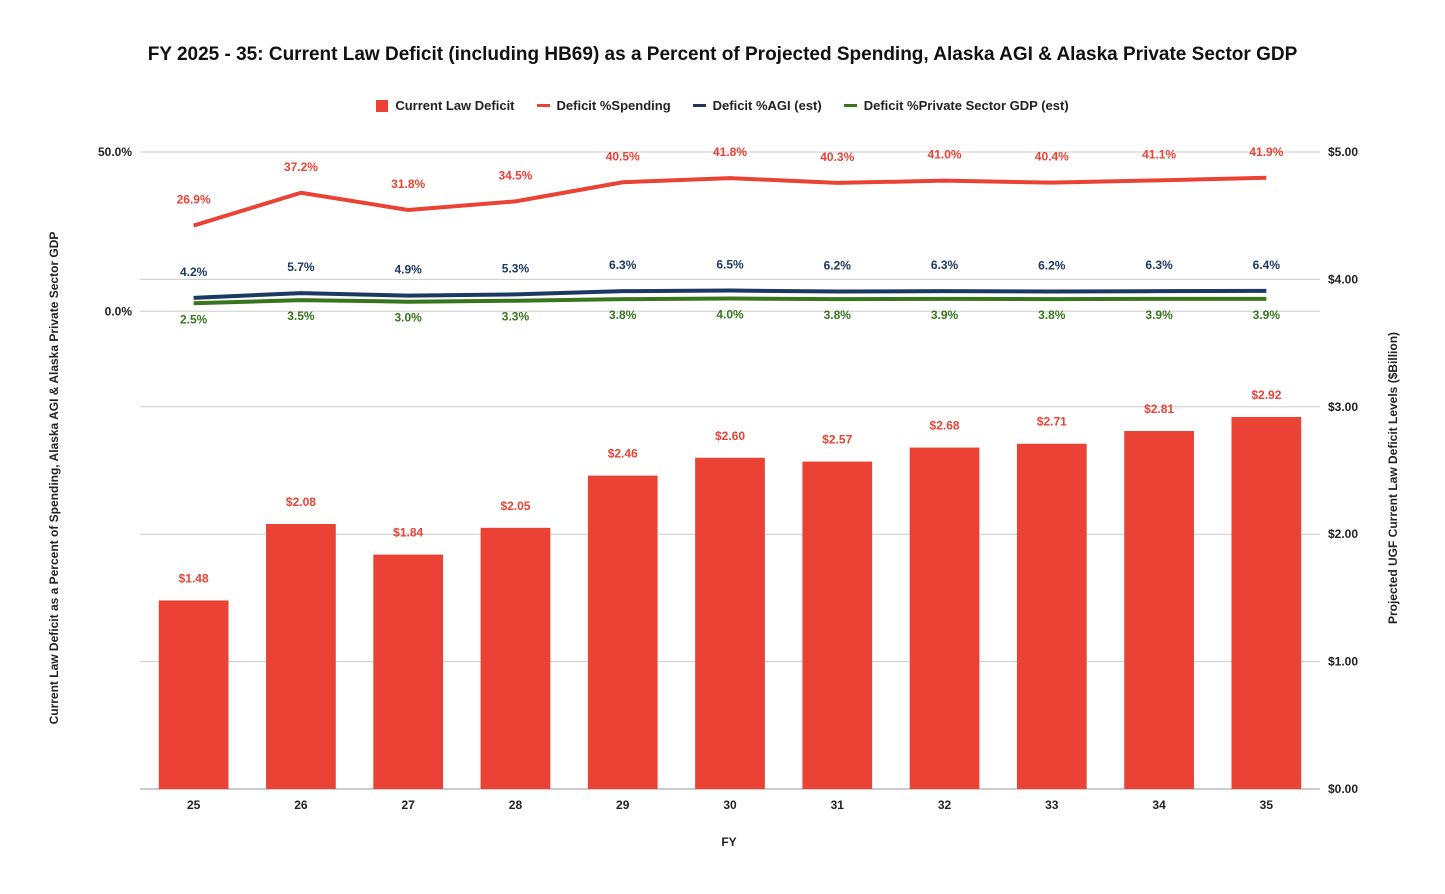 The image size is (1445, 894). What do you see at coordinates (623, 454) in the screenshot?
I see `bar-data-label: $2.46` at bounding box center [623, 454].